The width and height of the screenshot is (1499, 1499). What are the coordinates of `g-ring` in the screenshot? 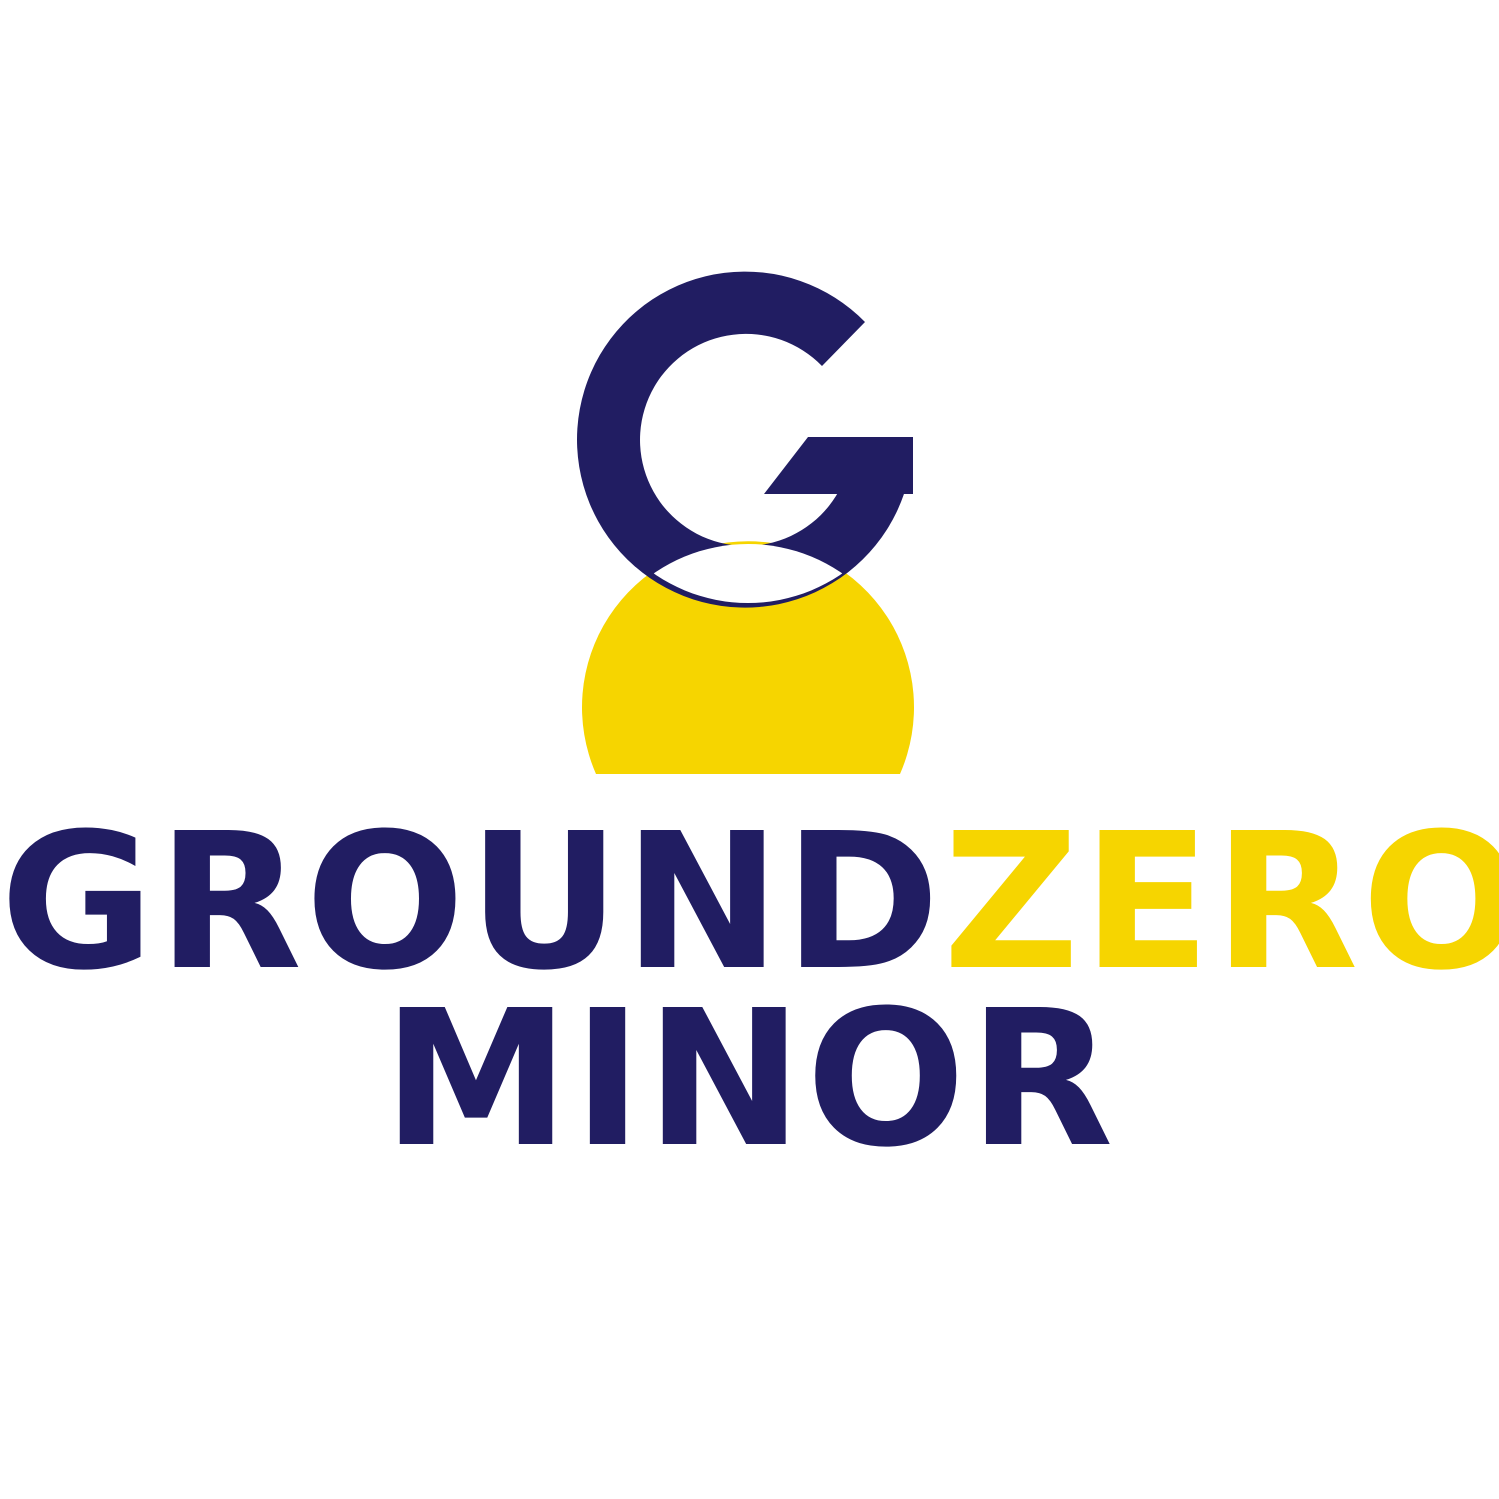 It's located at (745, 439).